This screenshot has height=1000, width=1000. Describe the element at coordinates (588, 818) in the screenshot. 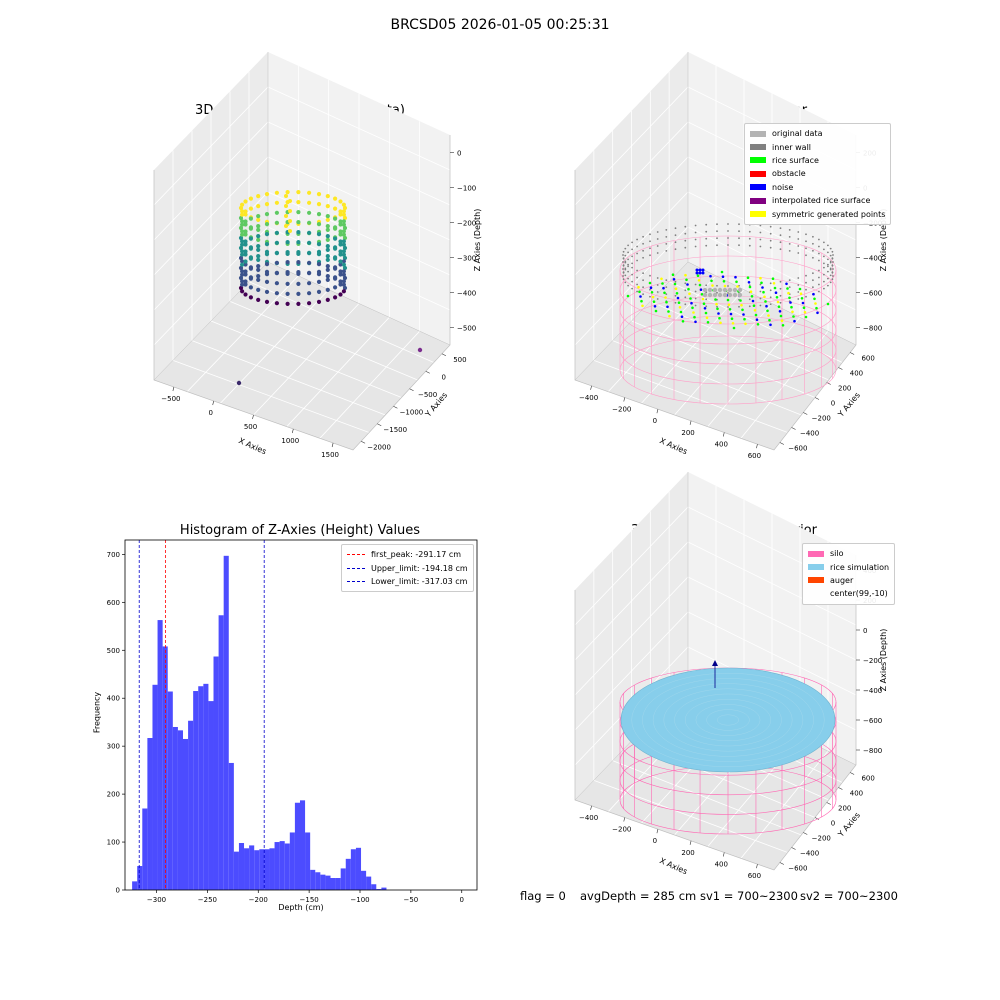

I see `x-tick-label: −400` at that location.